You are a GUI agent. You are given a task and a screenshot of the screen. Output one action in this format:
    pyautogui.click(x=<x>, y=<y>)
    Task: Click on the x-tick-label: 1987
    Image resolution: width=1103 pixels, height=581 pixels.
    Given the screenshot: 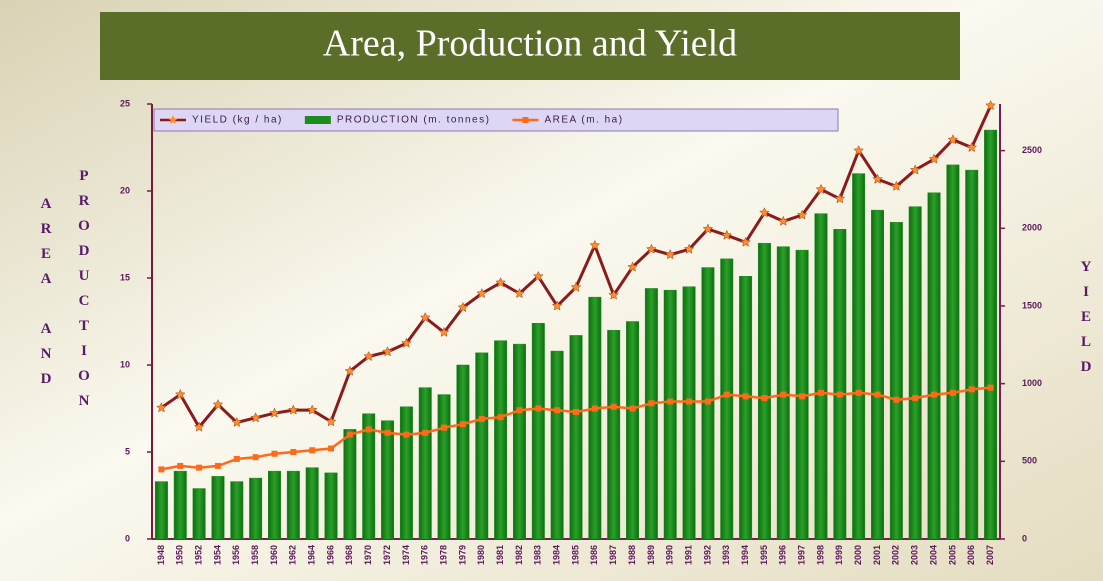 What is the action you would take?
    pyautogui.click(x=613, y=555)
    